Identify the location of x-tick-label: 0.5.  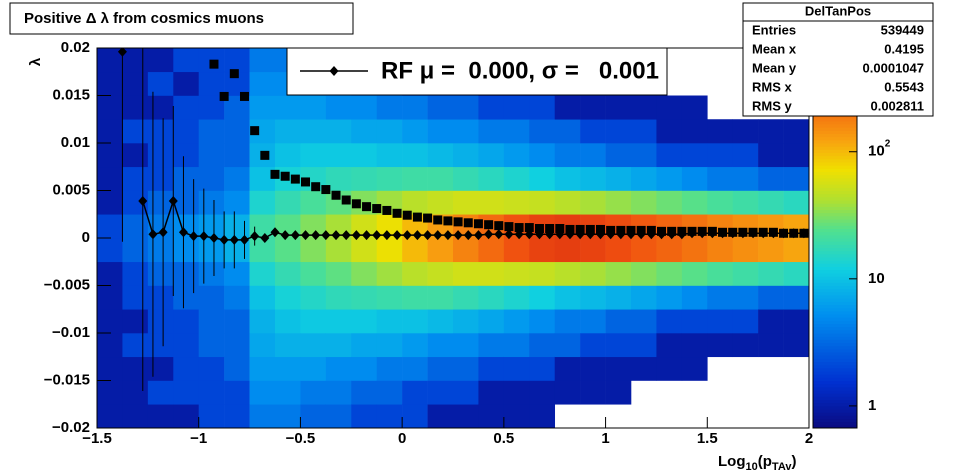
(503, 438).